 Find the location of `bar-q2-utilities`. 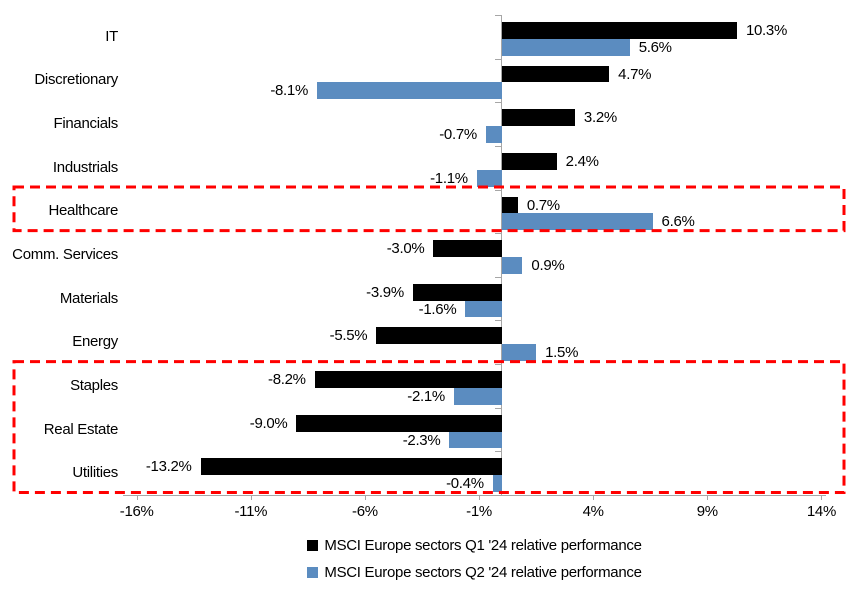

bar-q2-utilities is located at coordinates (497, 483).